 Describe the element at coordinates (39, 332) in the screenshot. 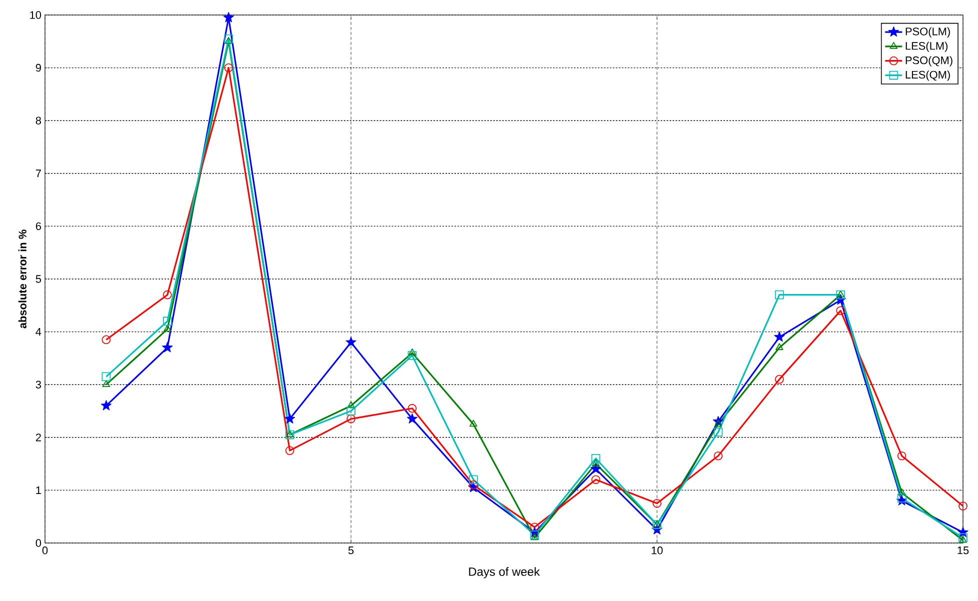

I see `y-tick-label: 4` at that location.